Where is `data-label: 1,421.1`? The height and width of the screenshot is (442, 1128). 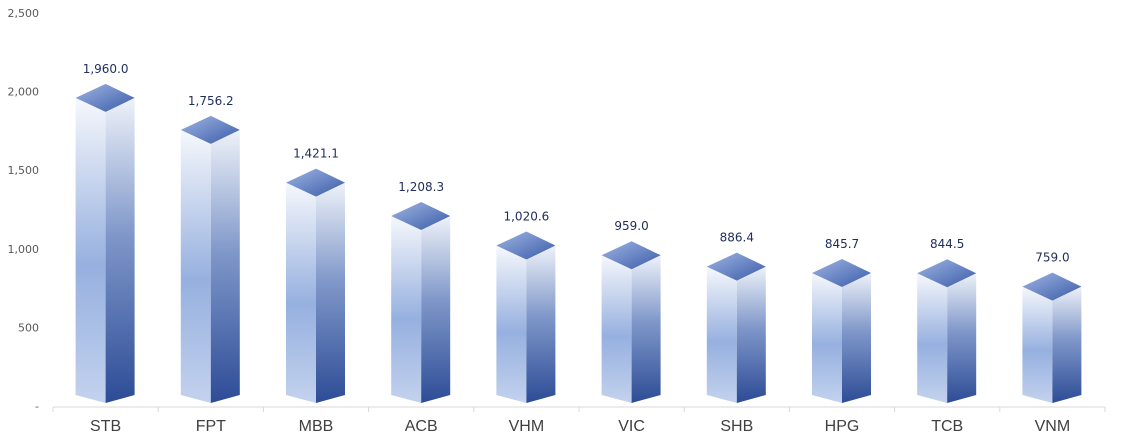
data-label: 1,421.1 is located at coordinates (316, 154).